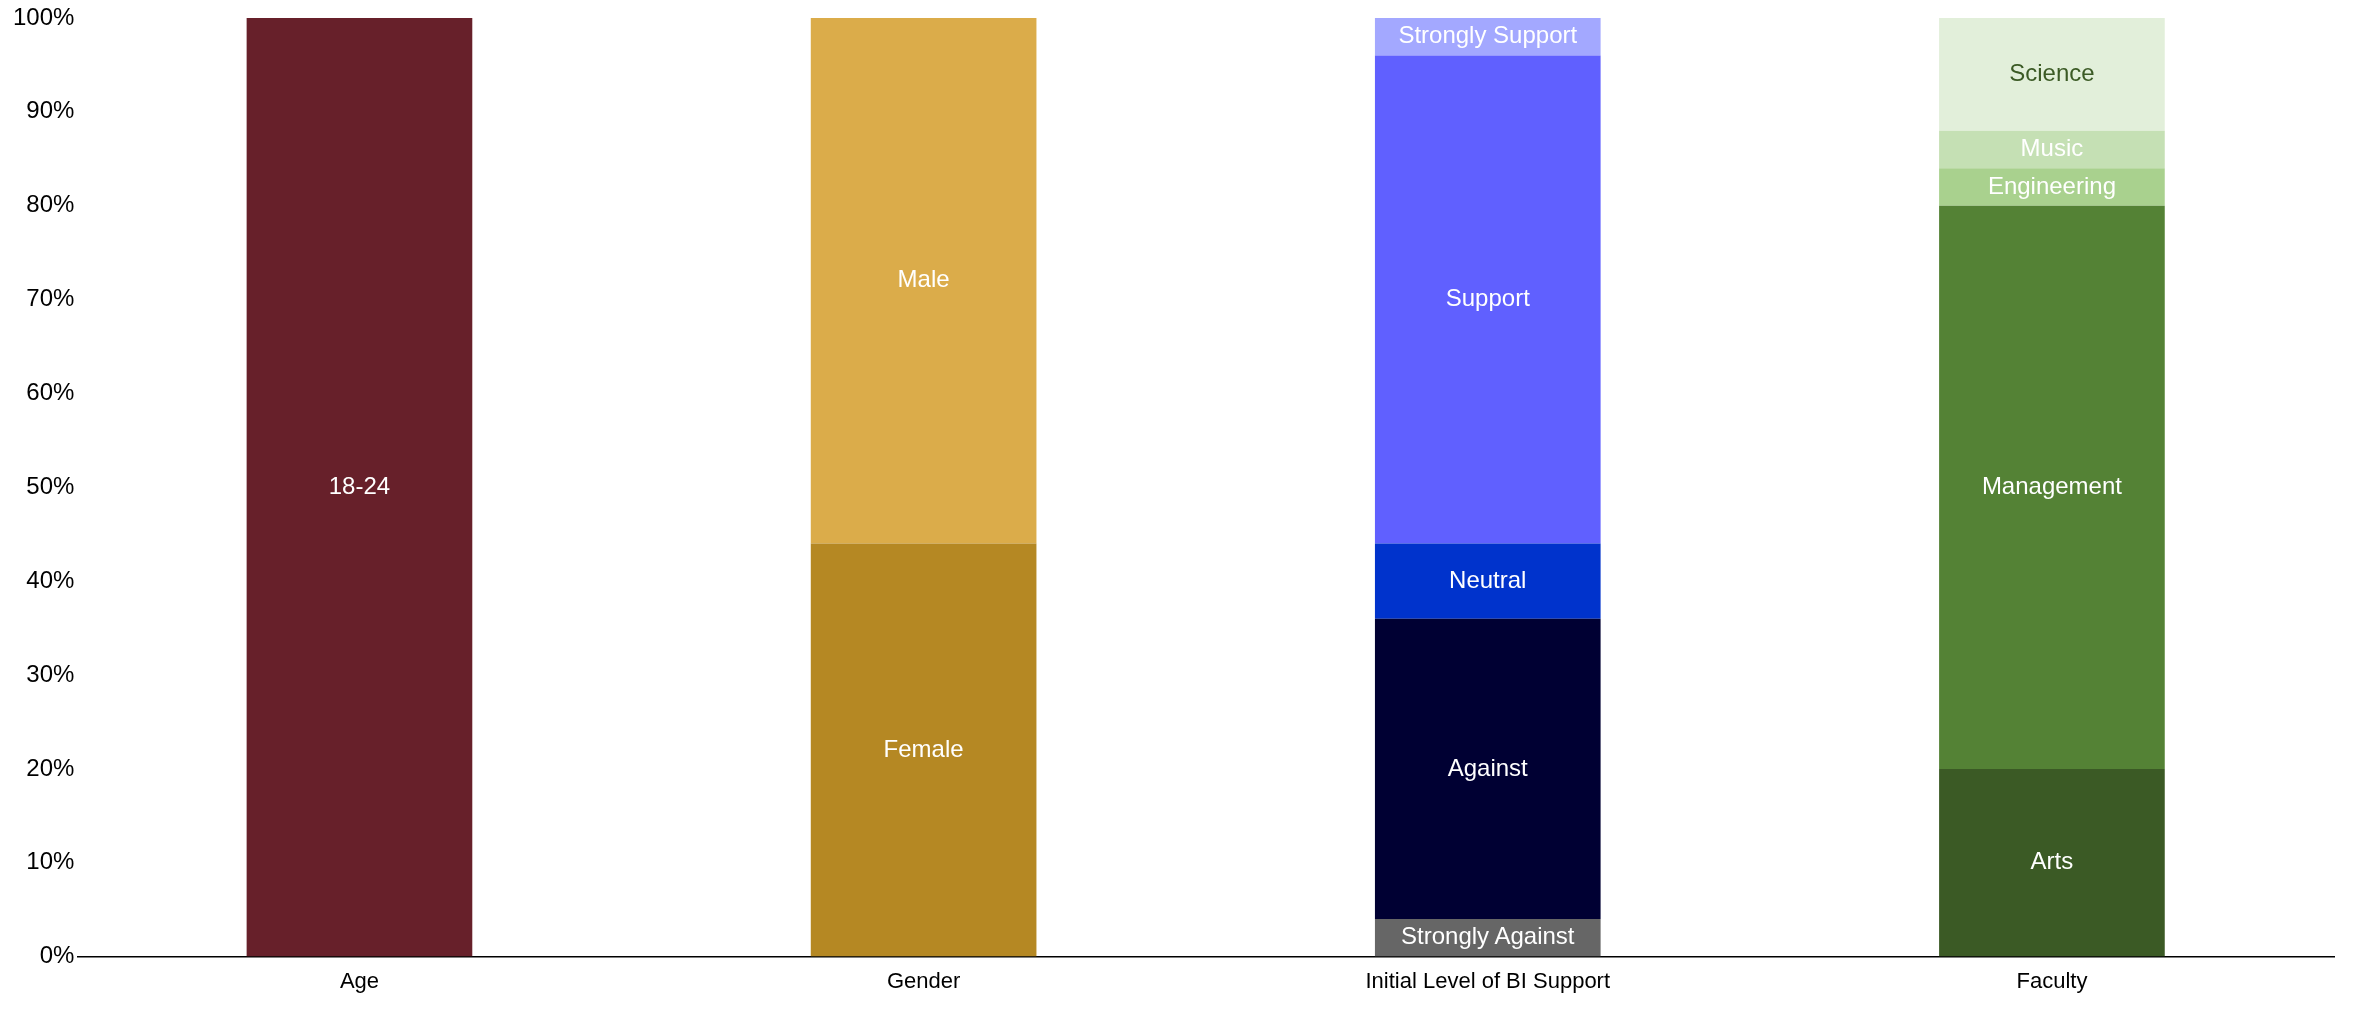  Describe the element at coordinates (2052, 861) in the screenshot. I see `series-label: Arts` at that location.